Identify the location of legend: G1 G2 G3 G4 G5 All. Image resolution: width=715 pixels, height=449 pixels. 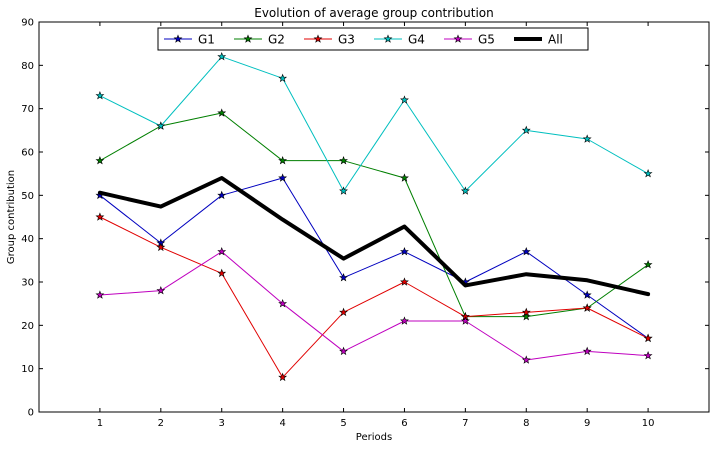
(373, 39).